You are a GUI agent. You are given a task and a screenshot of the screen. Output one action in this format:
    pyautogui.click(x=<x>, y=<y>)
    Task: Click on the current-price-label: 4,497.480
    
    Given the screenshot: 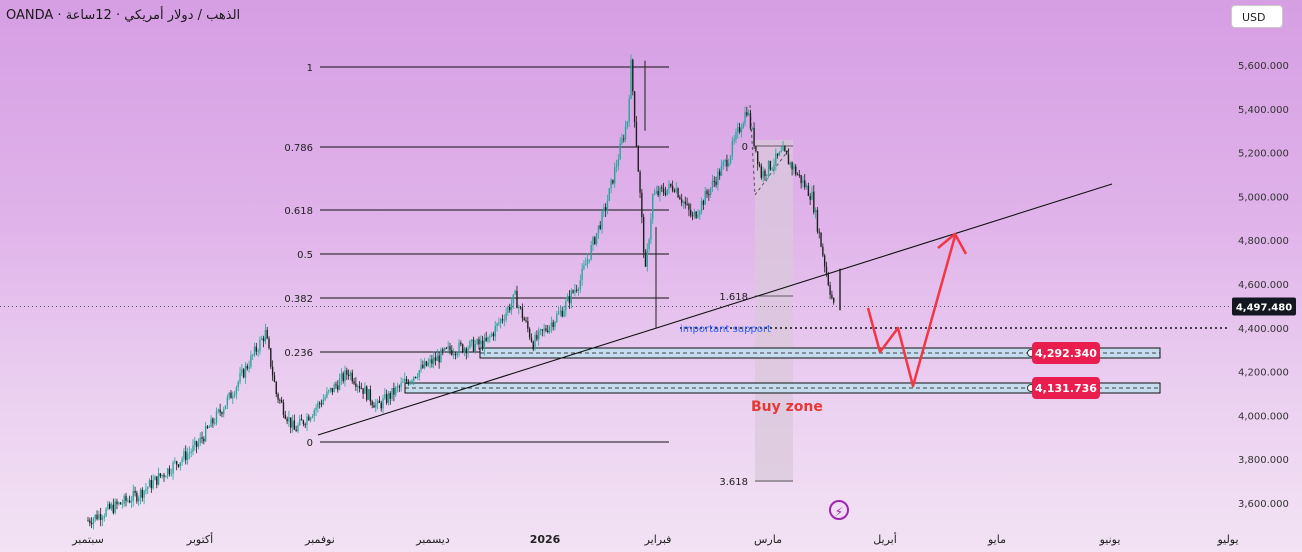 What is the action you would take?
    pyautogui.click(x=1264, y=307)
    